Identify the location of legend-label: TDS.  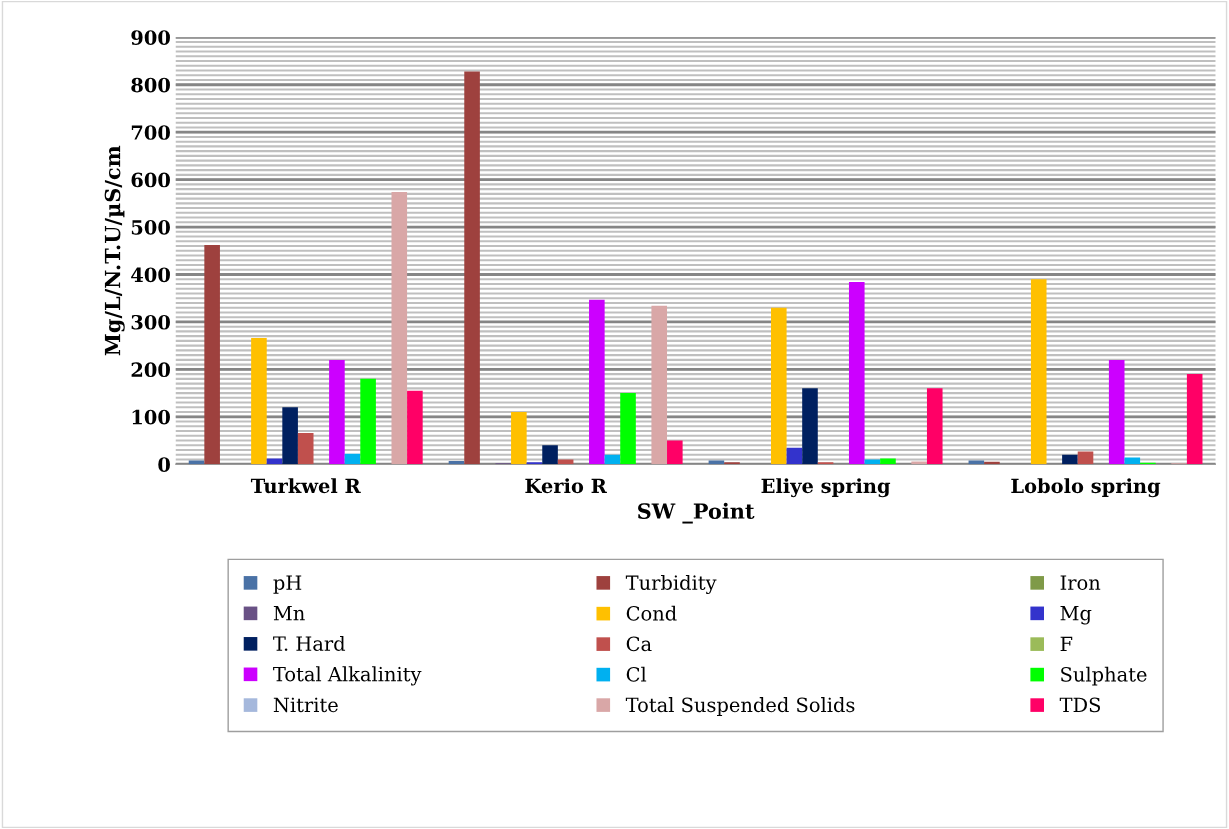
(1080, 705).